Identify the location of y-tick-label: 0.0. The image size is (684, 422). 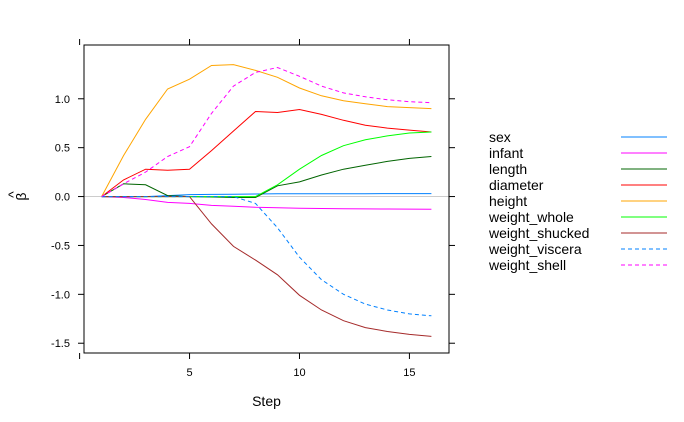
(62, 198).